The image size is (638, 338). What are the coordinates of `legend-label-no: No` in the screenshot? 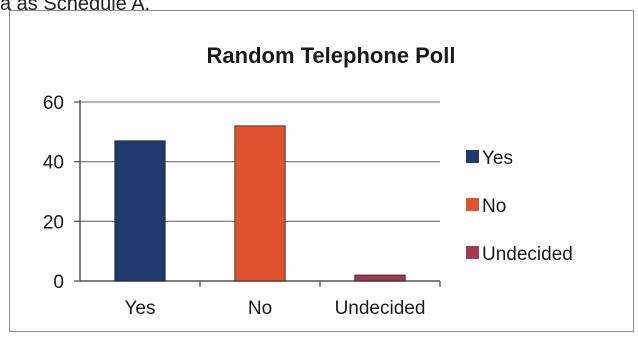 It's located at (494, 206).